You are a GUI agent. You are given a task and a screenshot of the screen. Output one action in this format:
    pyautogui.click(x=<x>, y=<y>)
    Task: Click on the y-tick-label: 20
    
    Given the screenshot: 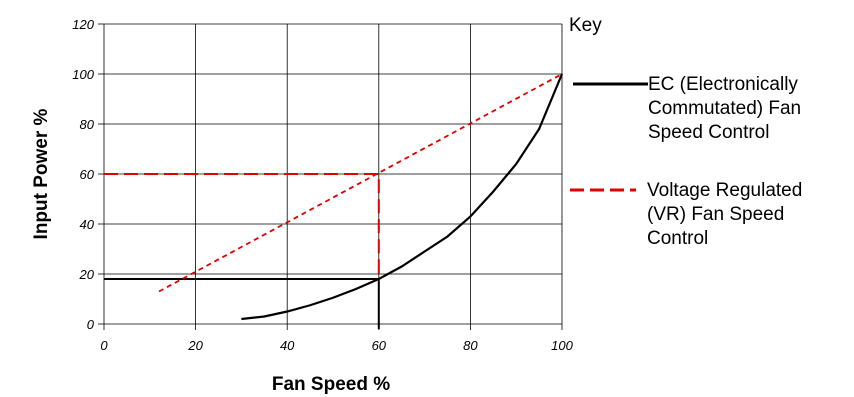 What is the action you would take?
    pyautogui.click(x=87, y=274)
    